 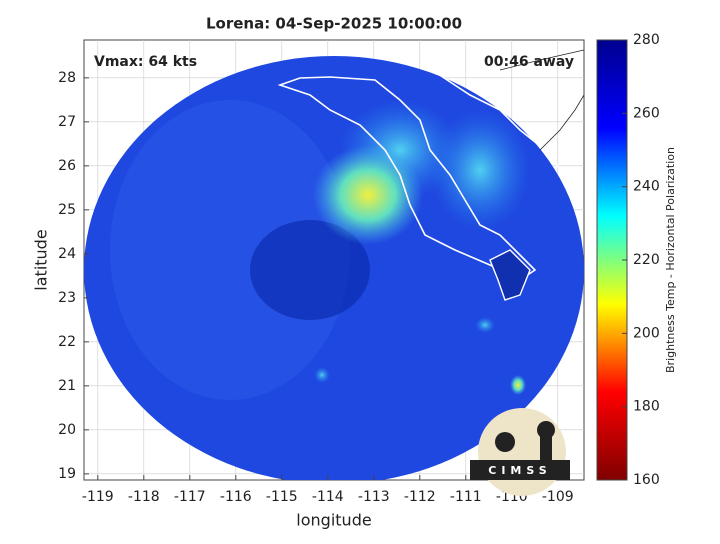 What do you see at coordinates (328, 497) in the screenshot?
I see `x-tick-label: -114` at bounding box center [328, 497].